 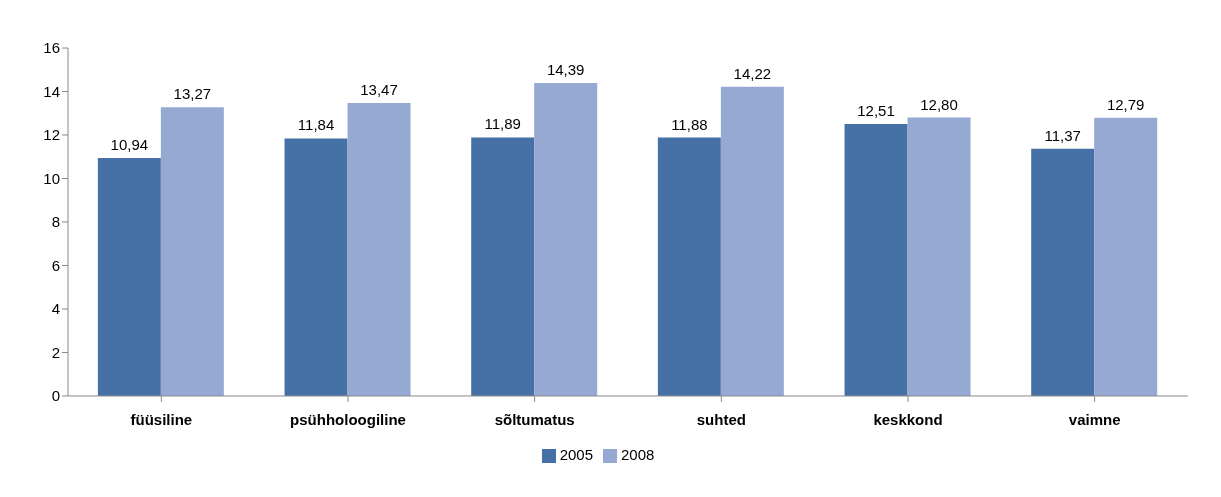 I want to click on data-label: 11,89, so click(x=502, y=124).